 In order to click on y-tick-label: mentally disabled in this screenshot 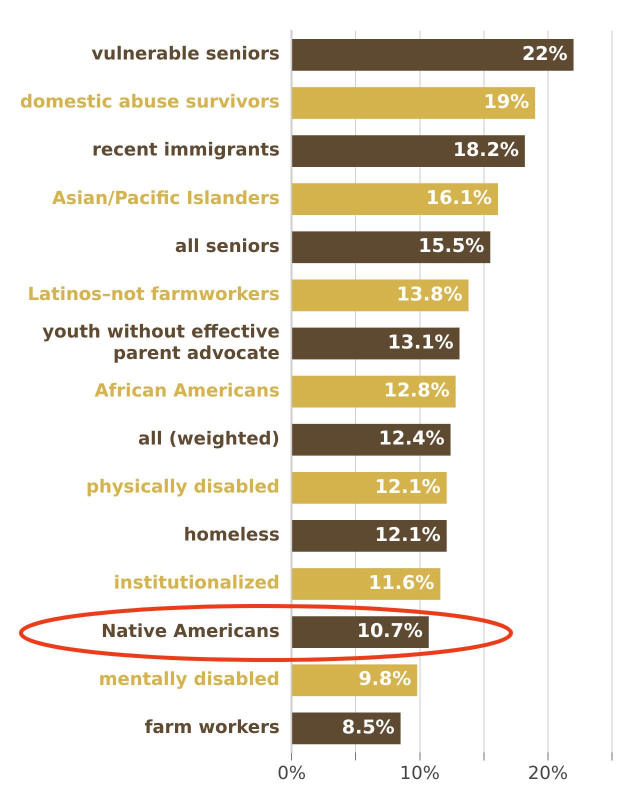, I will do `click(189, 679)`.